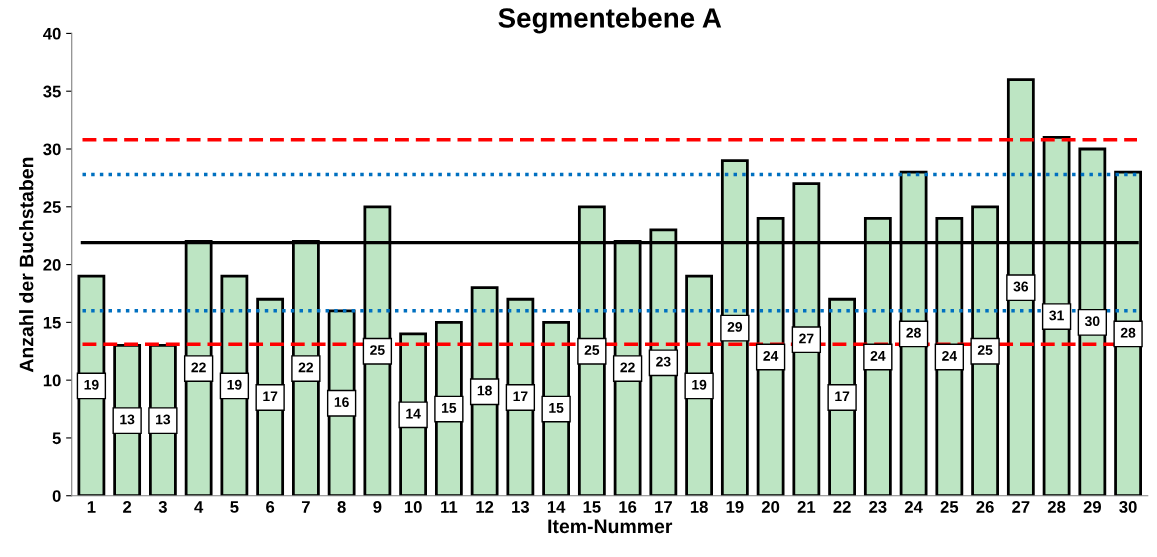 The image size is (1157, 557). Describe the element at coordinates (91, 507) in the screenshot. I see `x-tick-label: 1` at that location.